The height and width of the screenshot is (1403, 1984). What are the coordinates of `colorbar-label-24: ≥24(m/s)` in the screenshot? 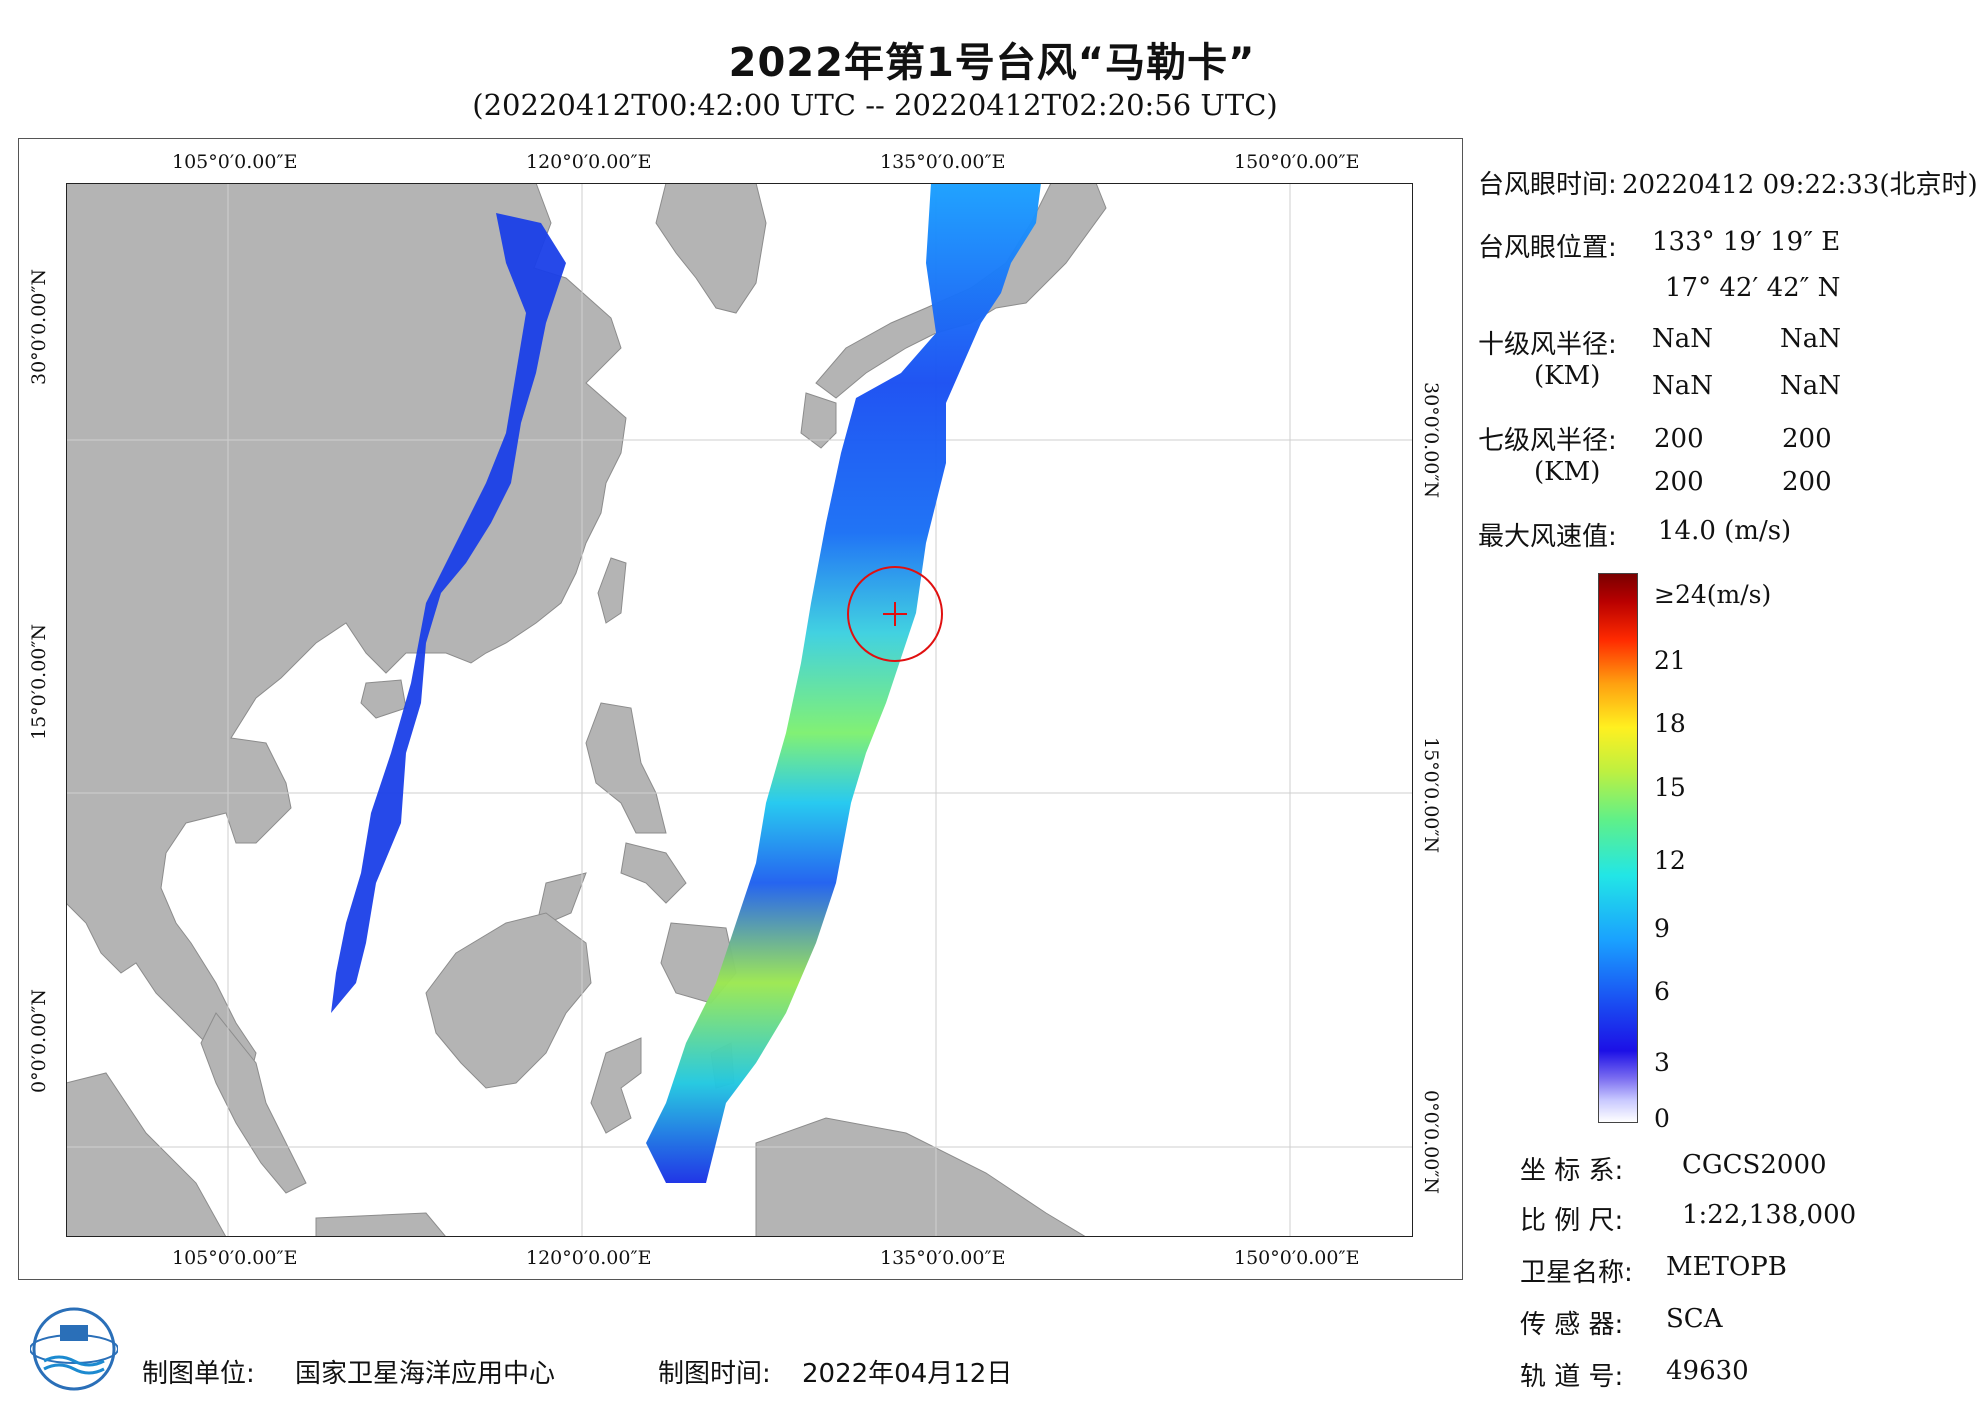 It's located at (1713, 594).